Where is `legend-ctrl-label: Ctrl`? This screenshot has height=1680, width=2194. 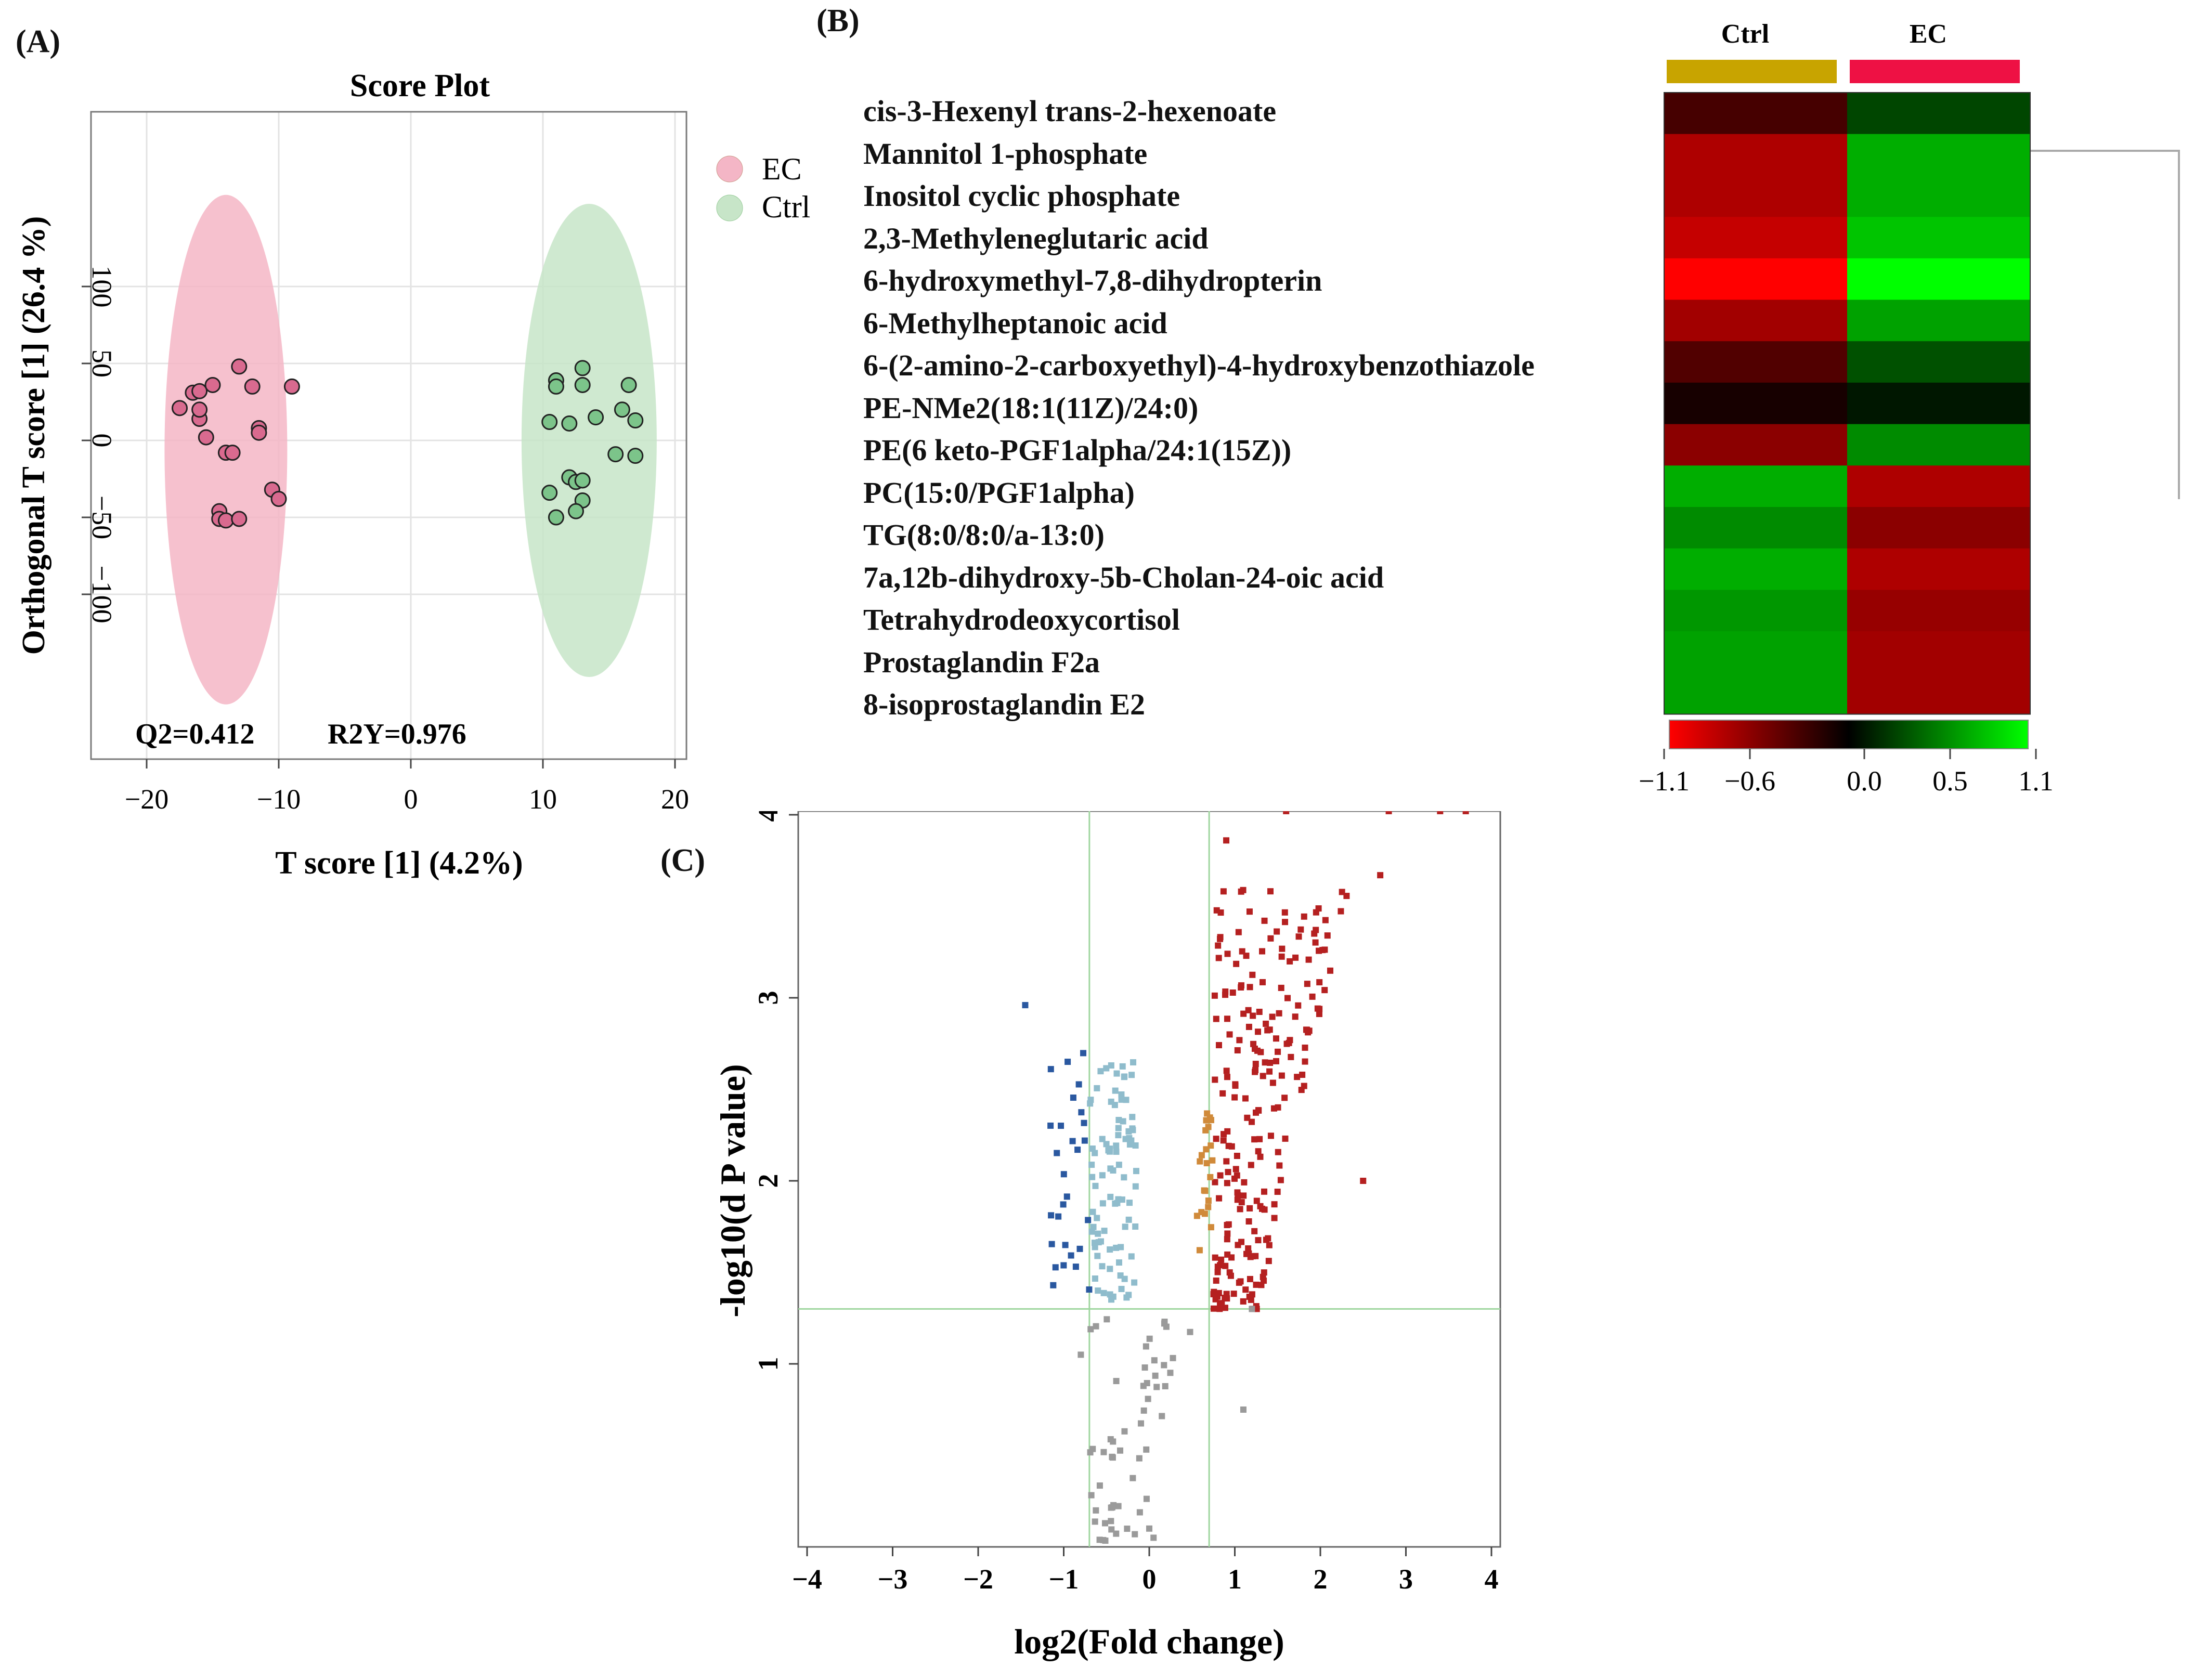
legend-ctrl-label: Ctrl is located at coordinates (786, 207).